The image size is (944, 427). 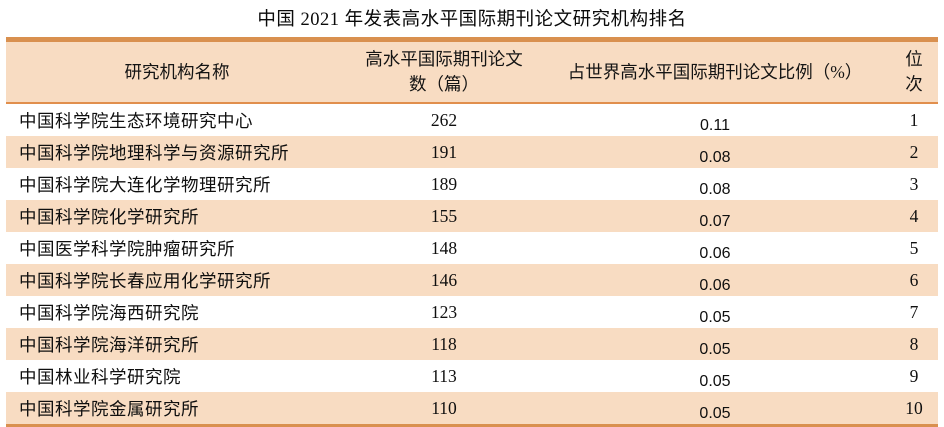 I want to click on papers-cell: 262, so click(x=444, y=119).